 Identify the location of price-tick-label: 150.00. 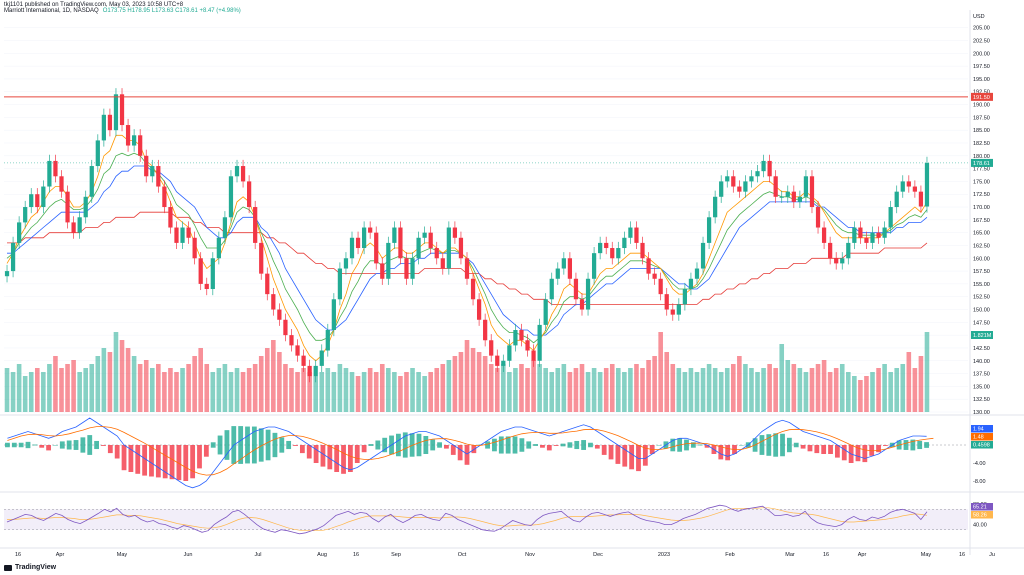
(981, 311).